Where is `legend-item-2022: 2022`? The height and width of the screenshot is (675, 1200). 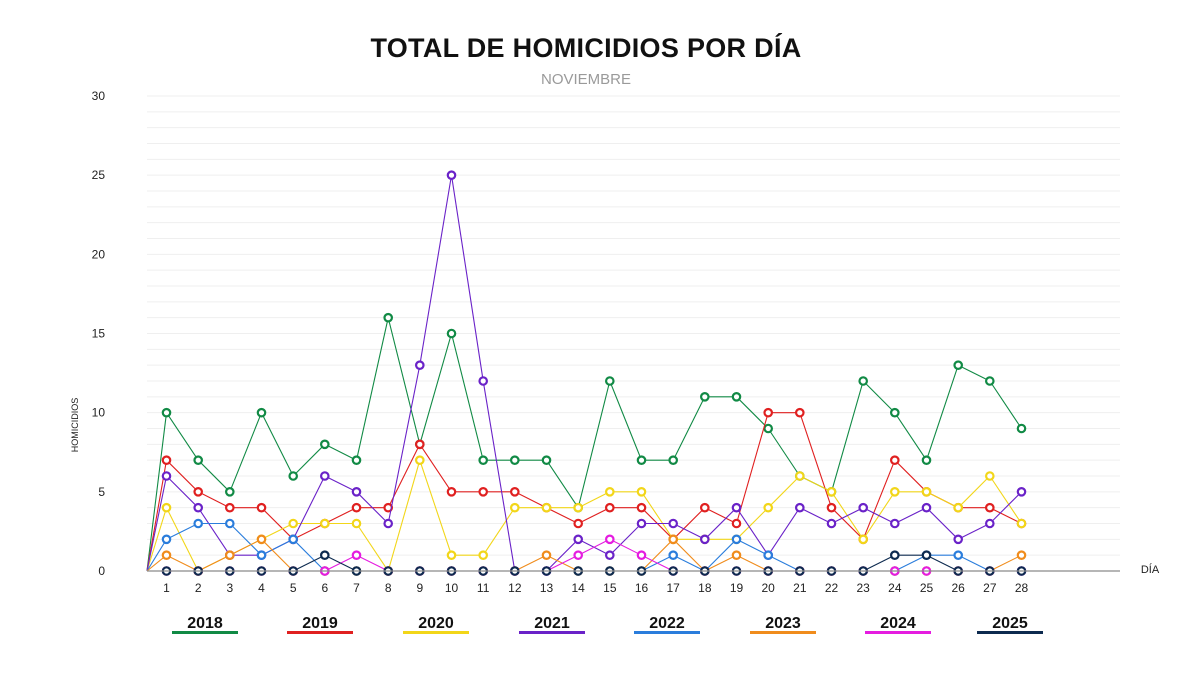
legend-item-2022: 2022 is located at coordinates (667, 624).